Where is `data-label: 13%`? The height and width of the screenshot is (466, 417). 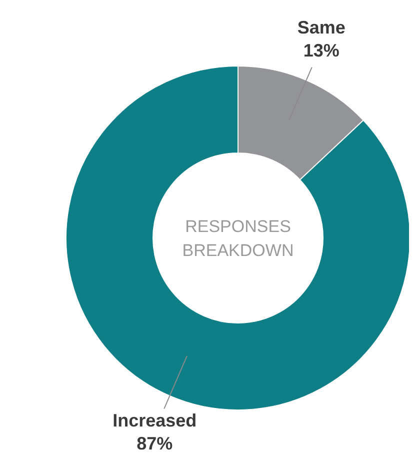
data-label: 13% is located at coordinates (321, 50).